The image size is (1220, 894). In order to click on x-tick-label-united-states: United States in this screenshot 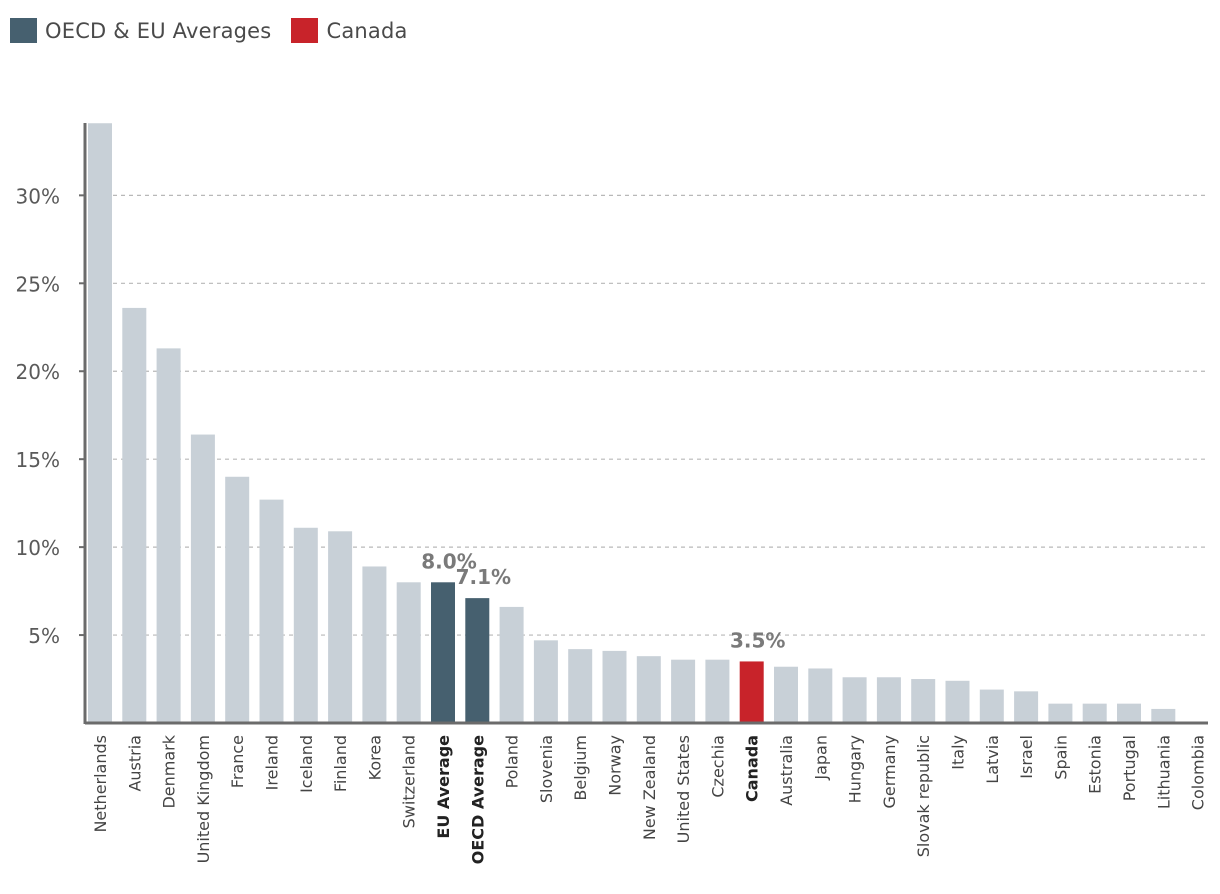, I will do `click(683, 789)`.